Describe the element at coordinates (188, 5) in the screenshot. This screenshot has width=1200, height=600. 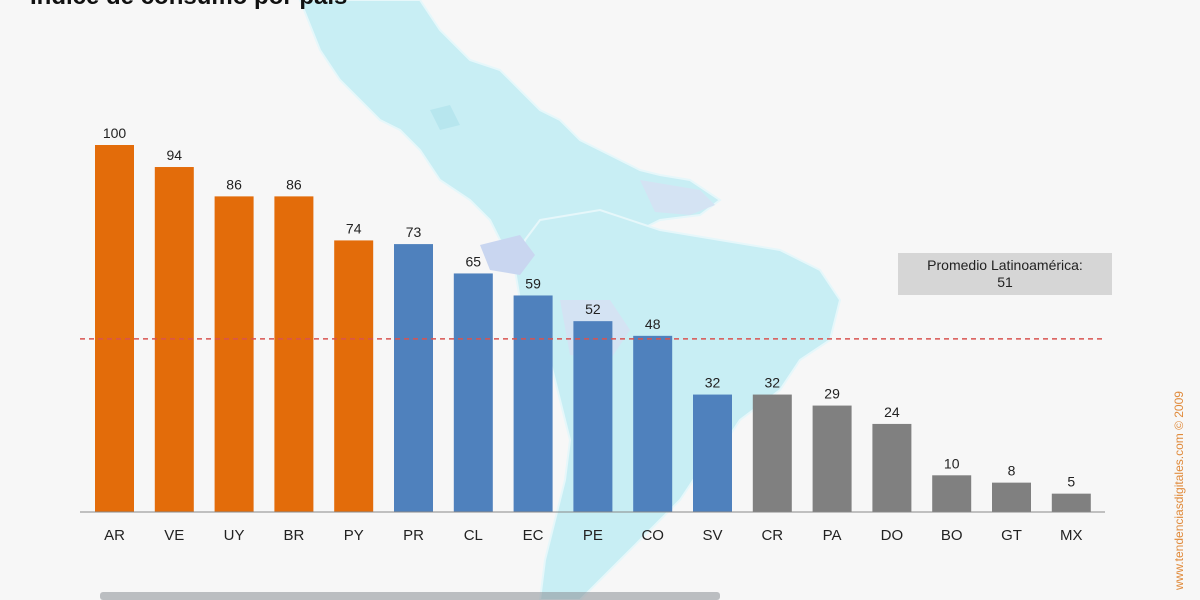
I see `chart-title: Índice de consumo por país` at that location.